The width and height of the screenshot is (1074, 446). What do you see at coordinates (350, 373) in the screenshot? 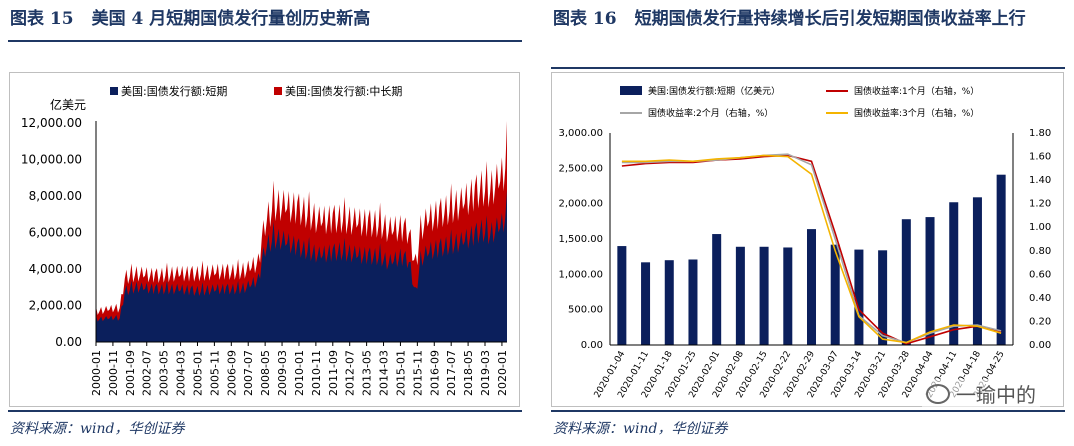
I see `left-x-tick-label: 2012-07` at bounding box center [350, 373].